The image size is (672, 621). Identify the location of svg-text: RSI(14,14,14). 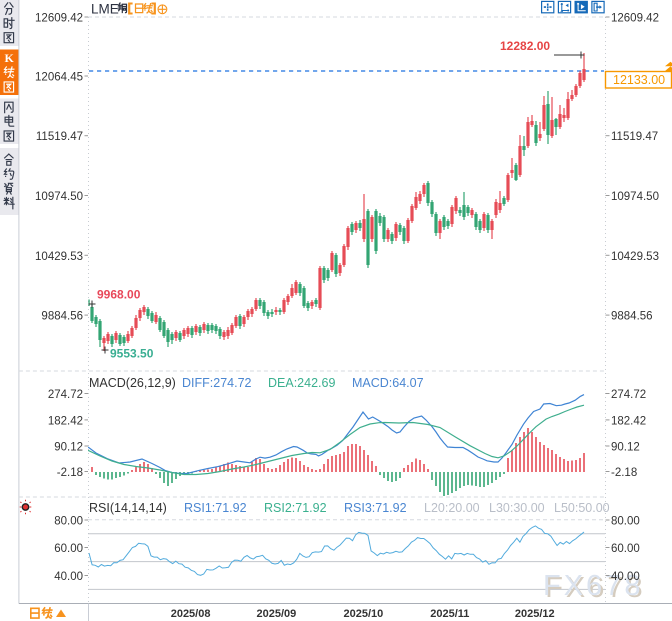
(128, 508).